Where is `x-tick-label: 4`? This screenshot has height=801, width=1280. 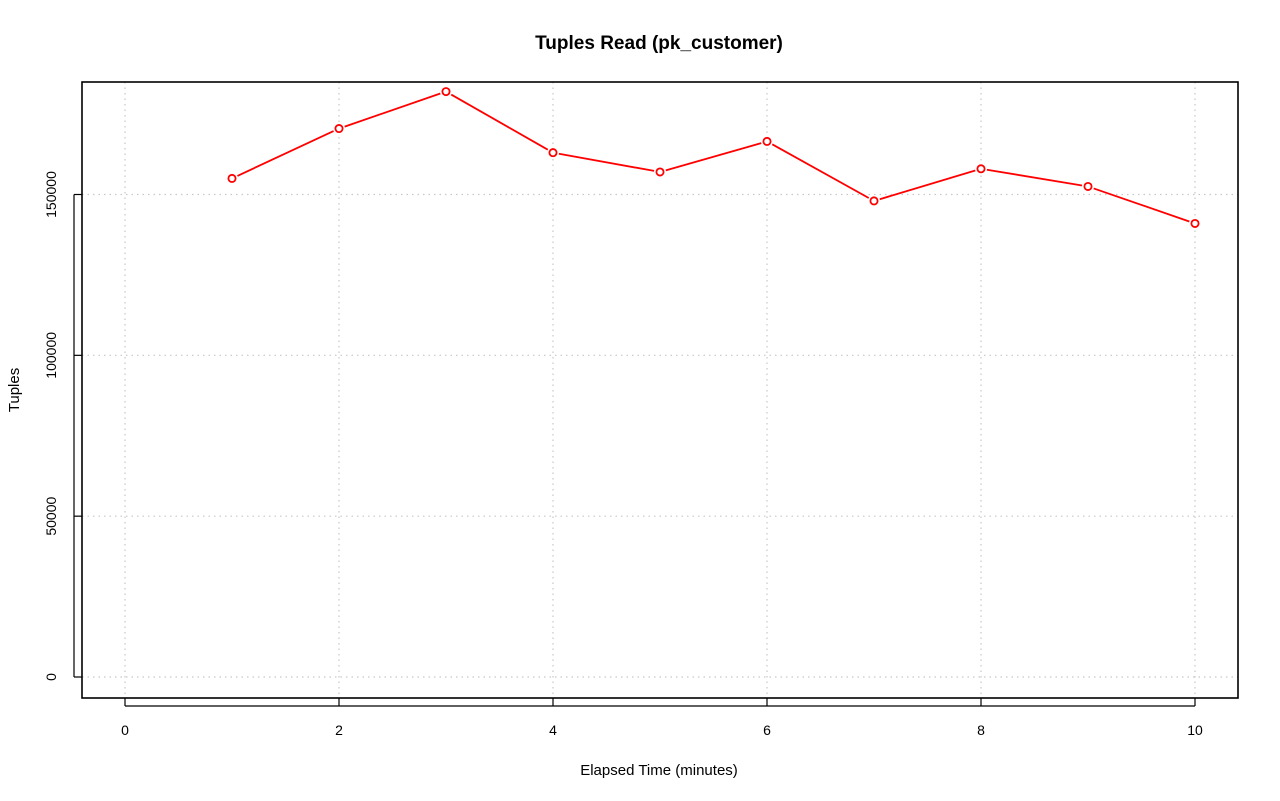
x-tick-label: 4 is located at coordinates (553, 730).